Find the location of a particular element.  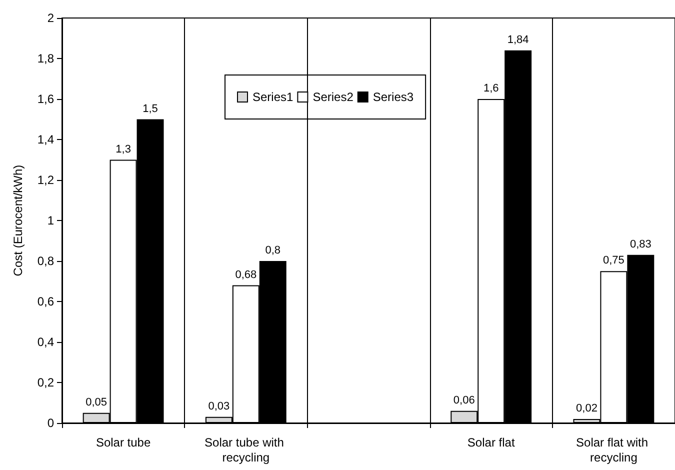

y-tick-label: 1 is located at coordinates (50, 221).